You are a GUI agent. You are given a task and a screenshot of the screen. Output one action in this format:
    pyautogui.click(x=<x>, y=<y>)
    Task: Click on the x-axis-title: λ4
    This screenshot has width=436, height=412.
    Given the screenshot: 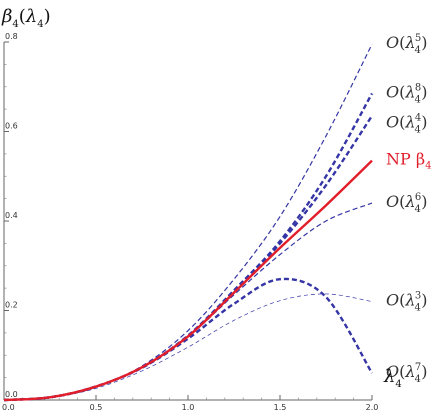 What is the action you would take?
    pyautogui.click(x=392, y=378)
    